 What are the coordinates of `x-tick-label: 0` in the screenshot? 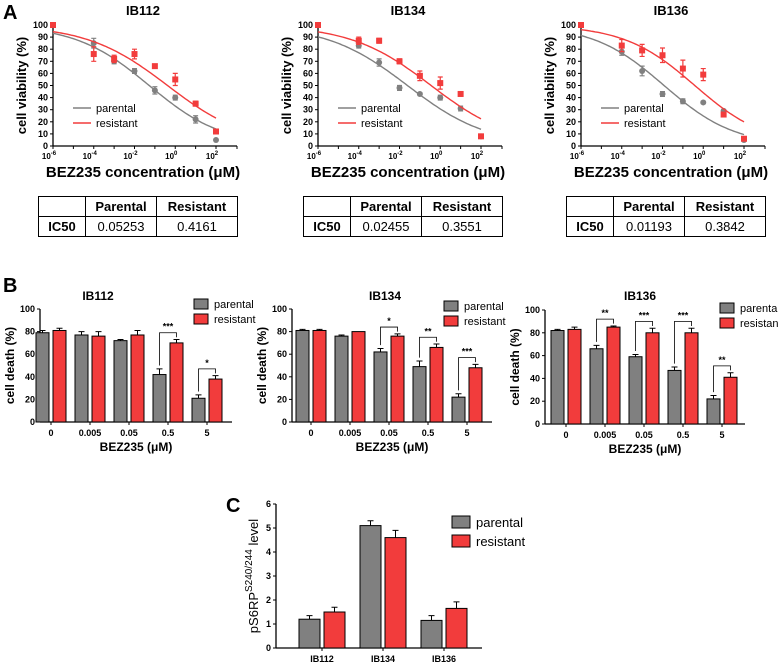 It's located at (50, 433).